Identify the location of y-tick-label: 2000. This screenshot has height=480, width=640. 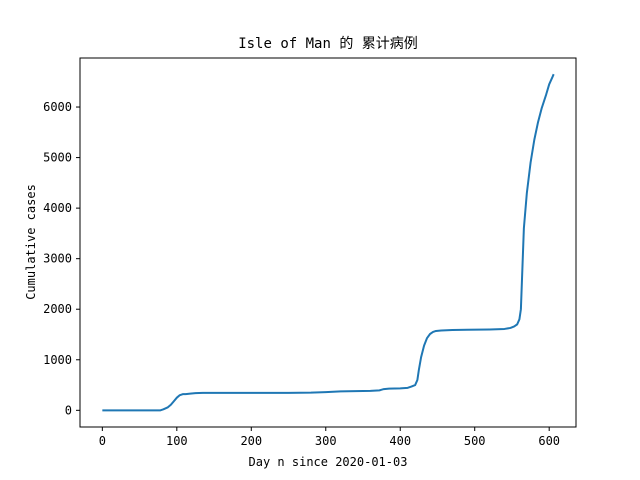
(57, 309).